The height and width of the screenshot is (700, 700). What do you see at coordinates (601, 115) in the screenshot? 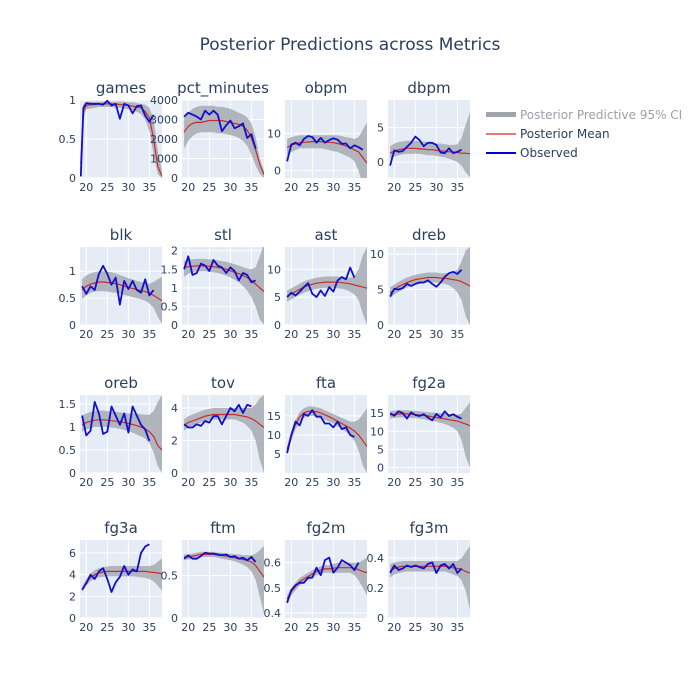
I see `legend-label: Posterior Predictive 95% CI` at bounding box center [601, 115].